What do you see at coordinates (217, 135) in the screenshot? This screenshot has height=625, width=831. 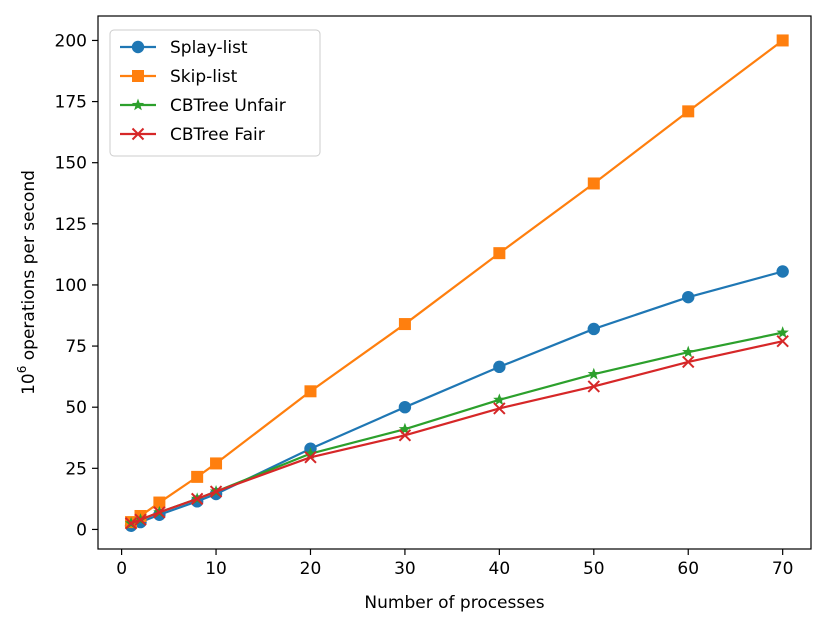 I see `legend-label: CBTree Fair` at bounding box center [217, 135].